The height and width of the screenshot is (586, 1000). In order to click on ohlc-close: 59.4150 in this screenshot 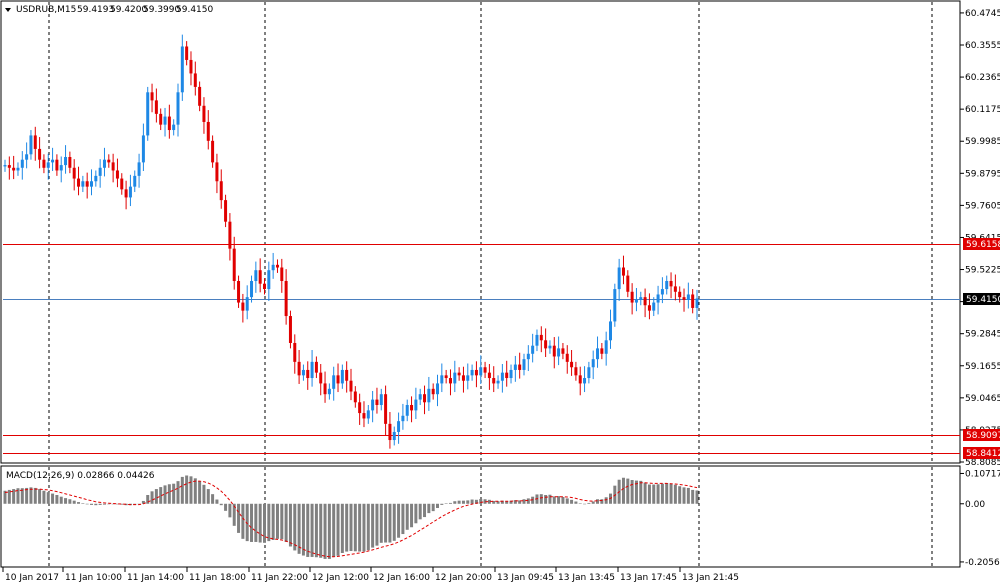, I will do `click(194, 10)`.